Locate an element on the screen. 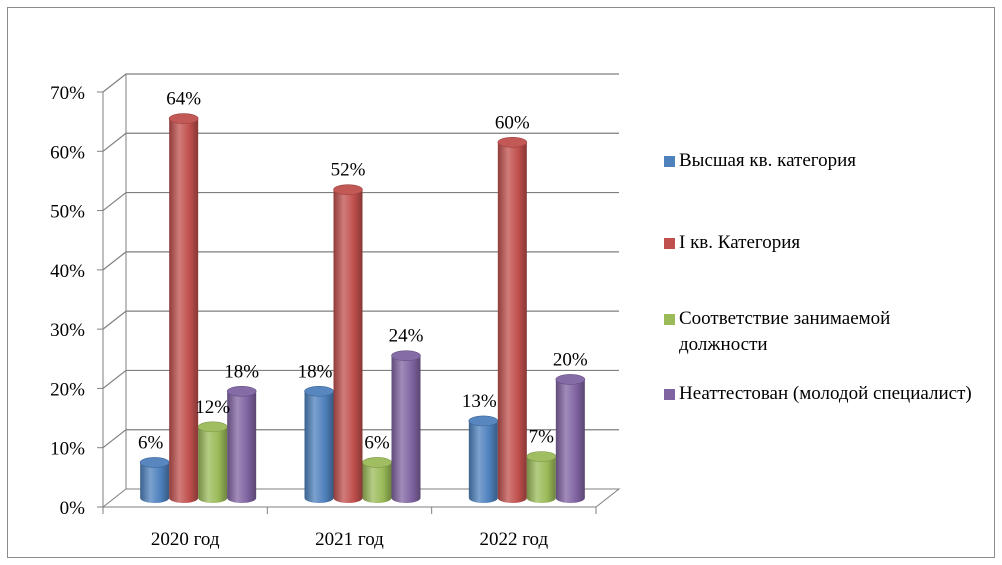  legend-label: I кв. Категория is located at coordinates (740, 242).